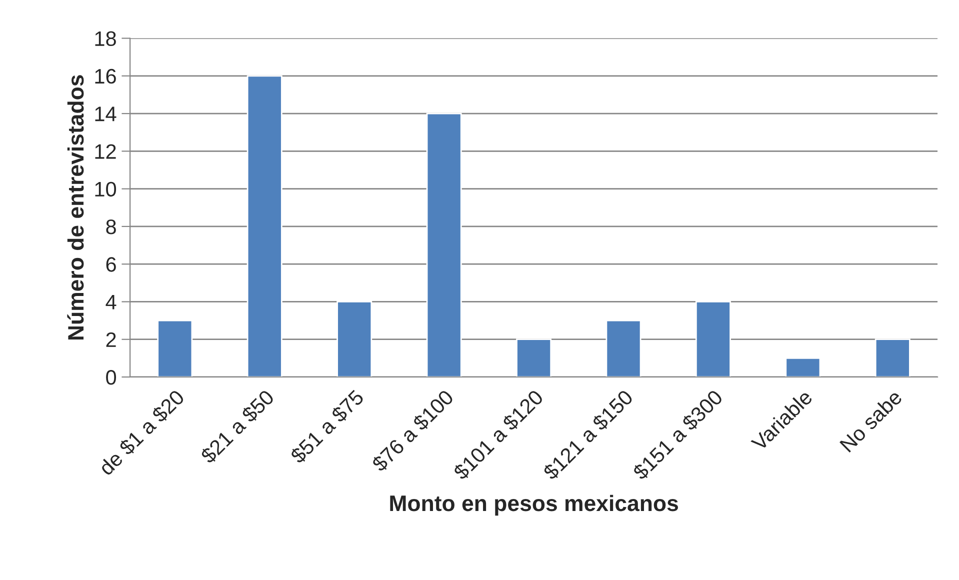 Image resolution: width=959 pixels, height=580 pixels. What do you see at coordinates (237, 427) in the screenshot?
I see `x-tick-label: $21 a $50` at bounding box center [237, 427].